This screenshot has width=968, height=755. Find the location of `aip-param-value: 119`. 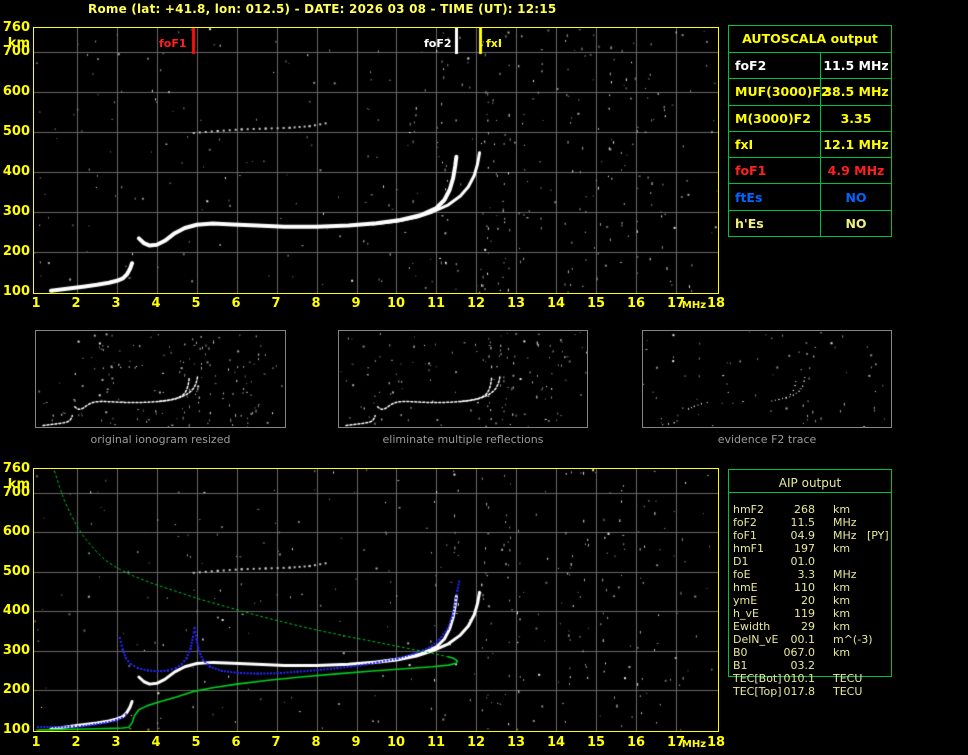

aip-param-value: 119 is located at coordinates (804, 613).